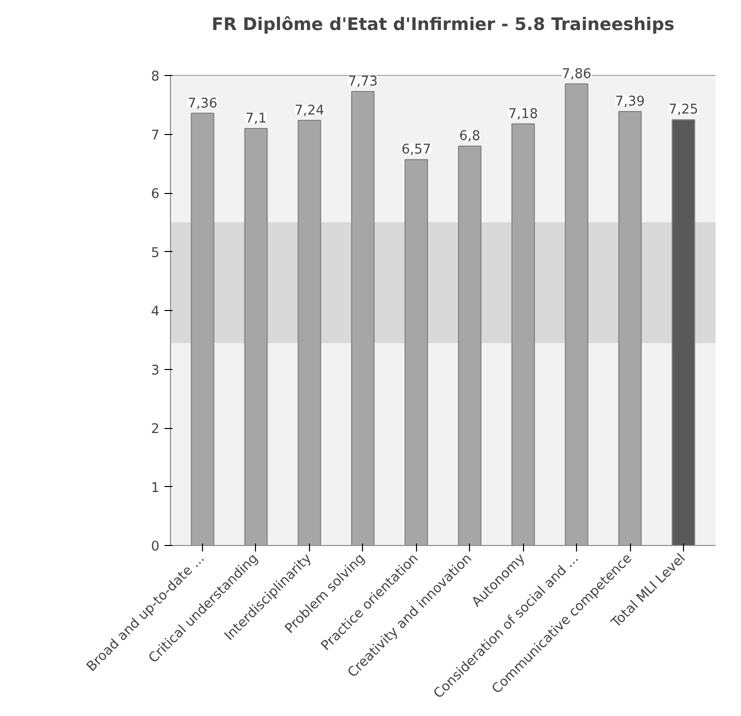 This screenshot has height=716, width=741. What do you see at coordinates (523, 114) in the screenshot?
I see `data-label: 7,18` at bounding box center [523, 114].